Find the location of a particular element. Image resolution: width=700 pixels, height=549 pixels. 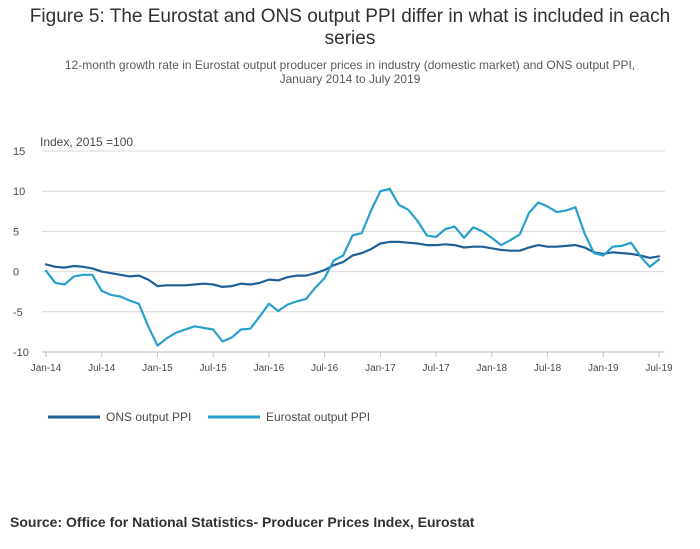

x-tick-label: Jan-14 is located at coordinates (46, 368).